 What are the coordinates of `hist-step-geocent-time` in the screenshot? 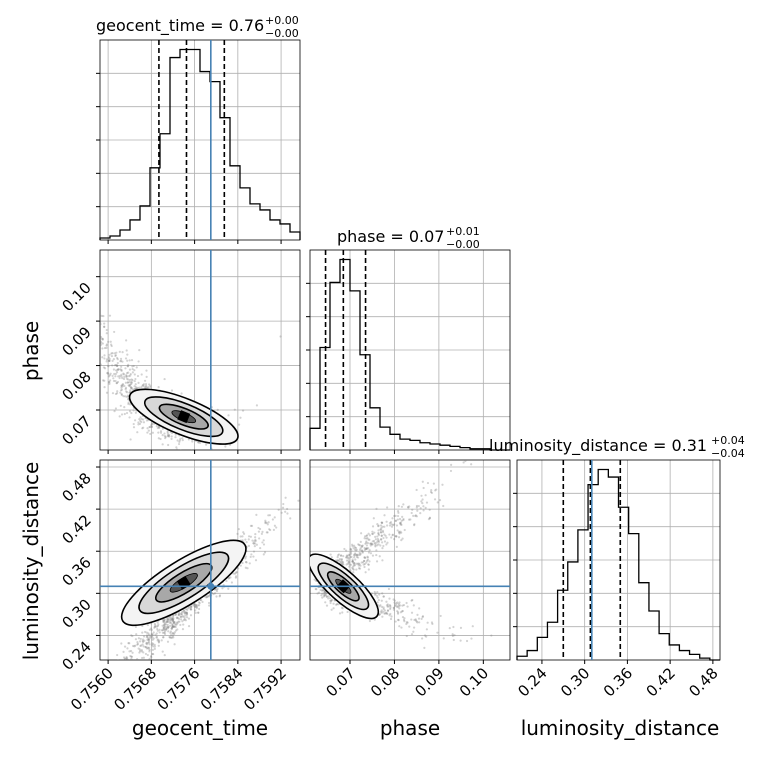 It's located at (200, 144).